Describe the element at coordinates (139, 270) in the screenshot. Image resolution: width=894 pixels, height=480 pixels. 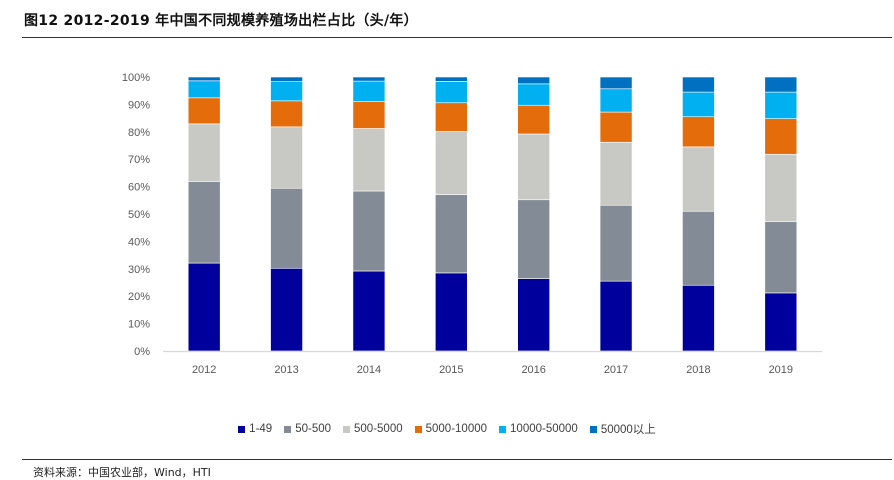
I see `y-tick-label: 30%` at that location.